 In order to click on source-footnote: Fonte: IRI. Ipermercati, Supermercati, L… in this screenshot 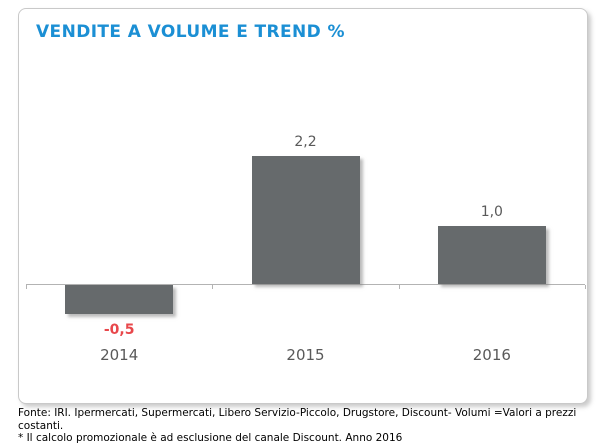, I will do `click(308, 426)`.